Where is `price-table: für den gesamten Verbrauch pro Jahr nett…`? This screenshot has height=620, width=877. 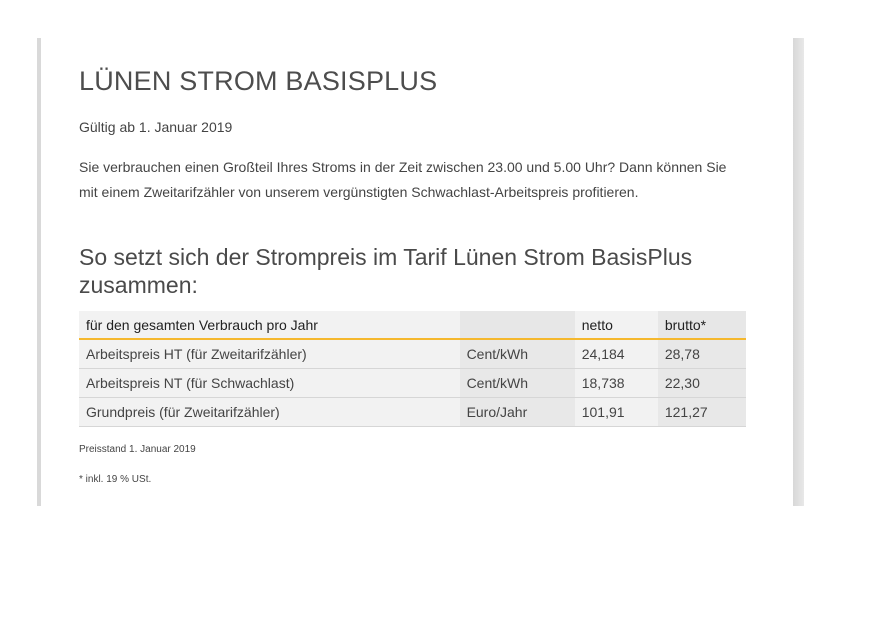
price-table: für den gesamten Verbrauch pro Jahr nett… is located at coordinates (412, 369).